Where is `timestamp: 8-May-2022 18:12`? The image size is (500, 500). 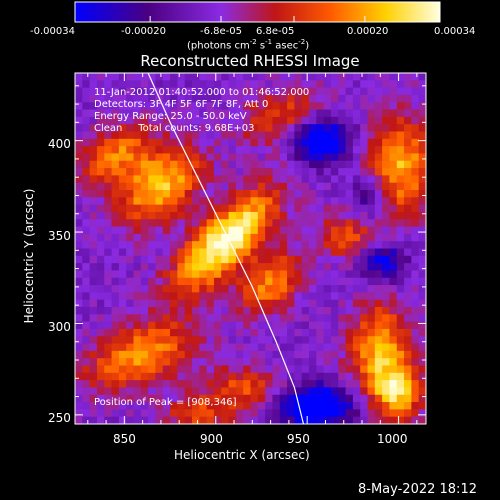
timestamp: 8-May-2022 18:12 is located at coordinates (417, 489).